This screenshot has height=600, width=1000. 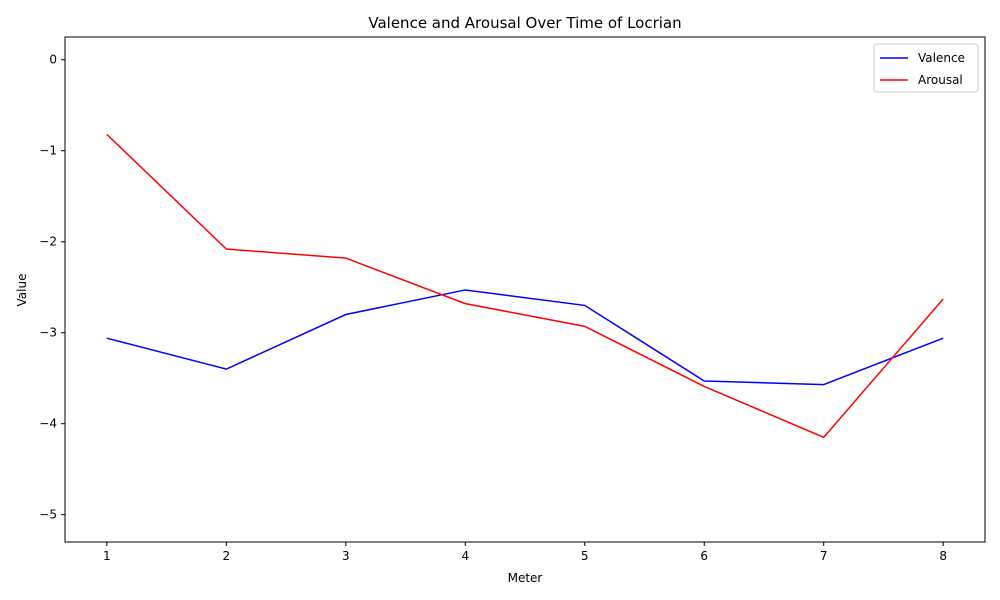 What do you see at coordinates (940, 80) in the screenshot?
I see `legend-label-arousal: Arousal` at bounding box center [940, 80].